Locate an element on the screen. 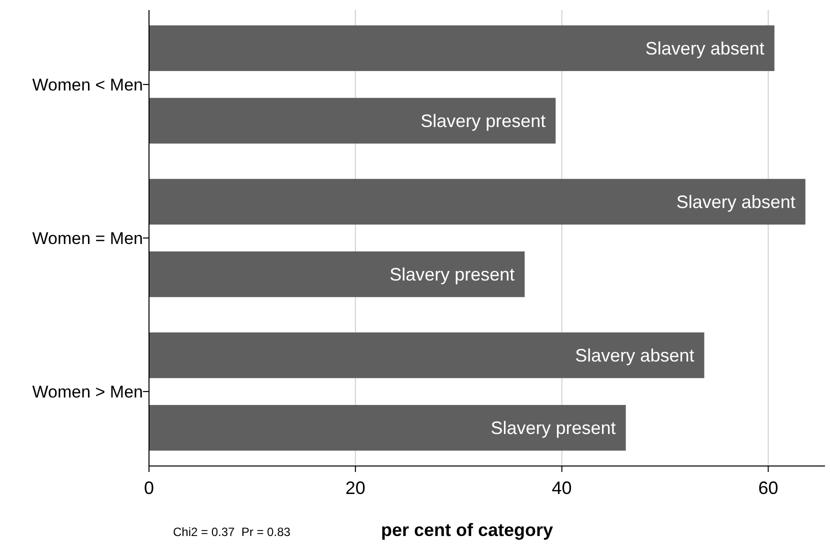 Image resolution: width=830 pixels, height=551 pixels. y-tick-label: Women = Men is located at coordinates (87, 238).